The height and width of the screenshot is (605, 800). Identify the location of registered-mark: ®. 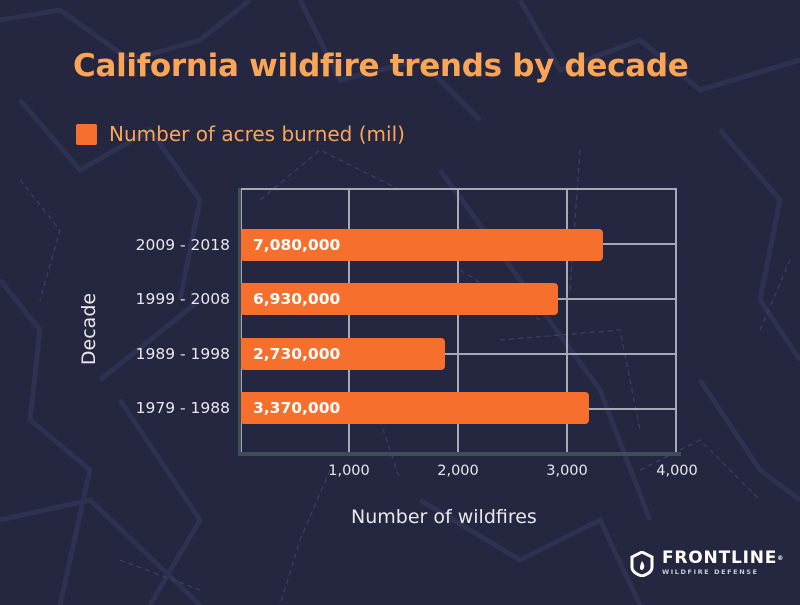
(780, 558).